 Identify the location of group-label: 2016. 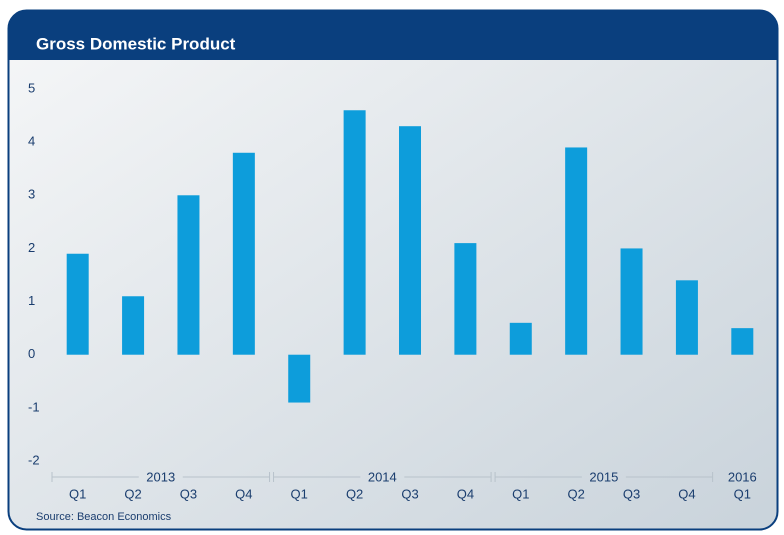
(742, 476).